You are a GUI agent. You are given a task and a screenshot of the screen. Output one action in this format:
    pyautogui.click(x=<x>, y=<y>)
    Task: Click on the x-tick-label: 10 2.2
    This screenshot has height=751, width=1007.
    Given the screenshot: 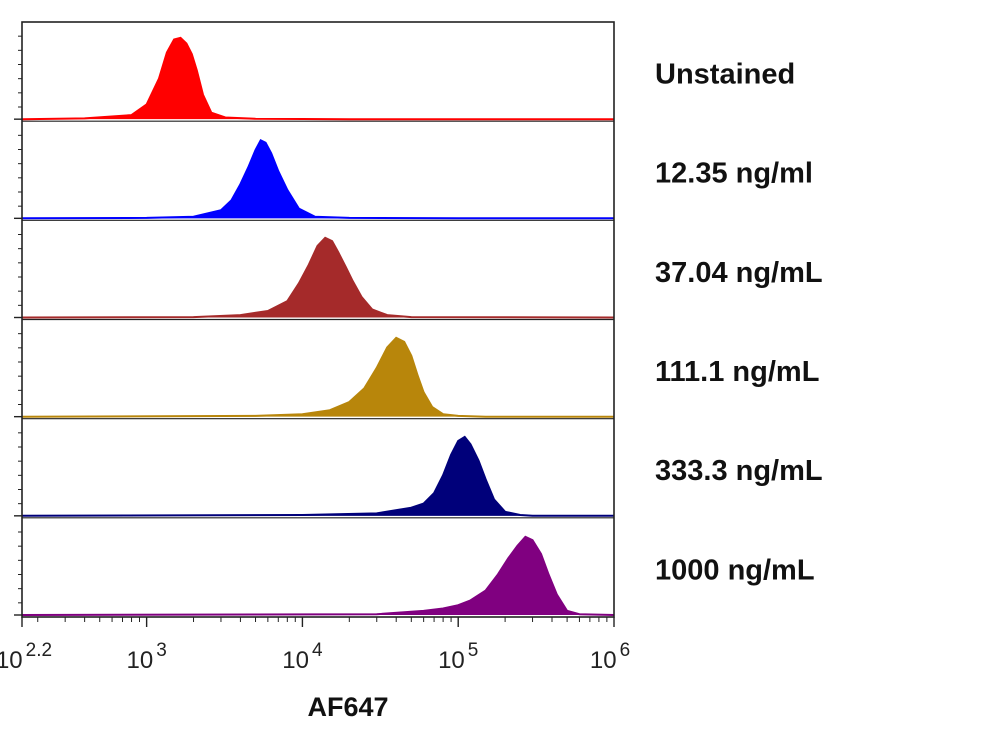 What is the action you would take?
    pyautogui.click(x=26, y=657)
    